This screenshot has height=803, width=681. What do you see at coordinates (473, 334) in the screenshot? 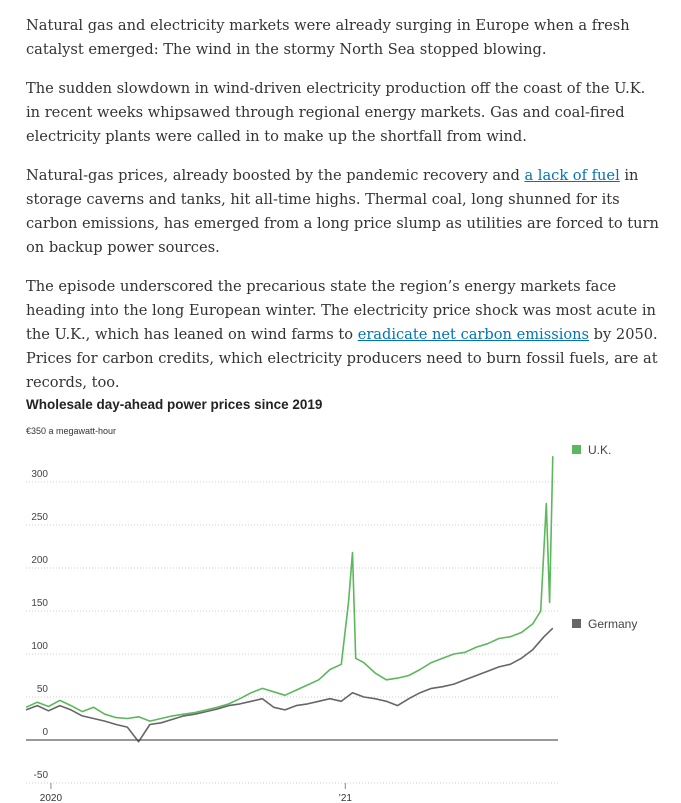
I see `eradicate-net-carbon-emissions-link: eradicate net carbon emissions` at bounding box center [473, 334].